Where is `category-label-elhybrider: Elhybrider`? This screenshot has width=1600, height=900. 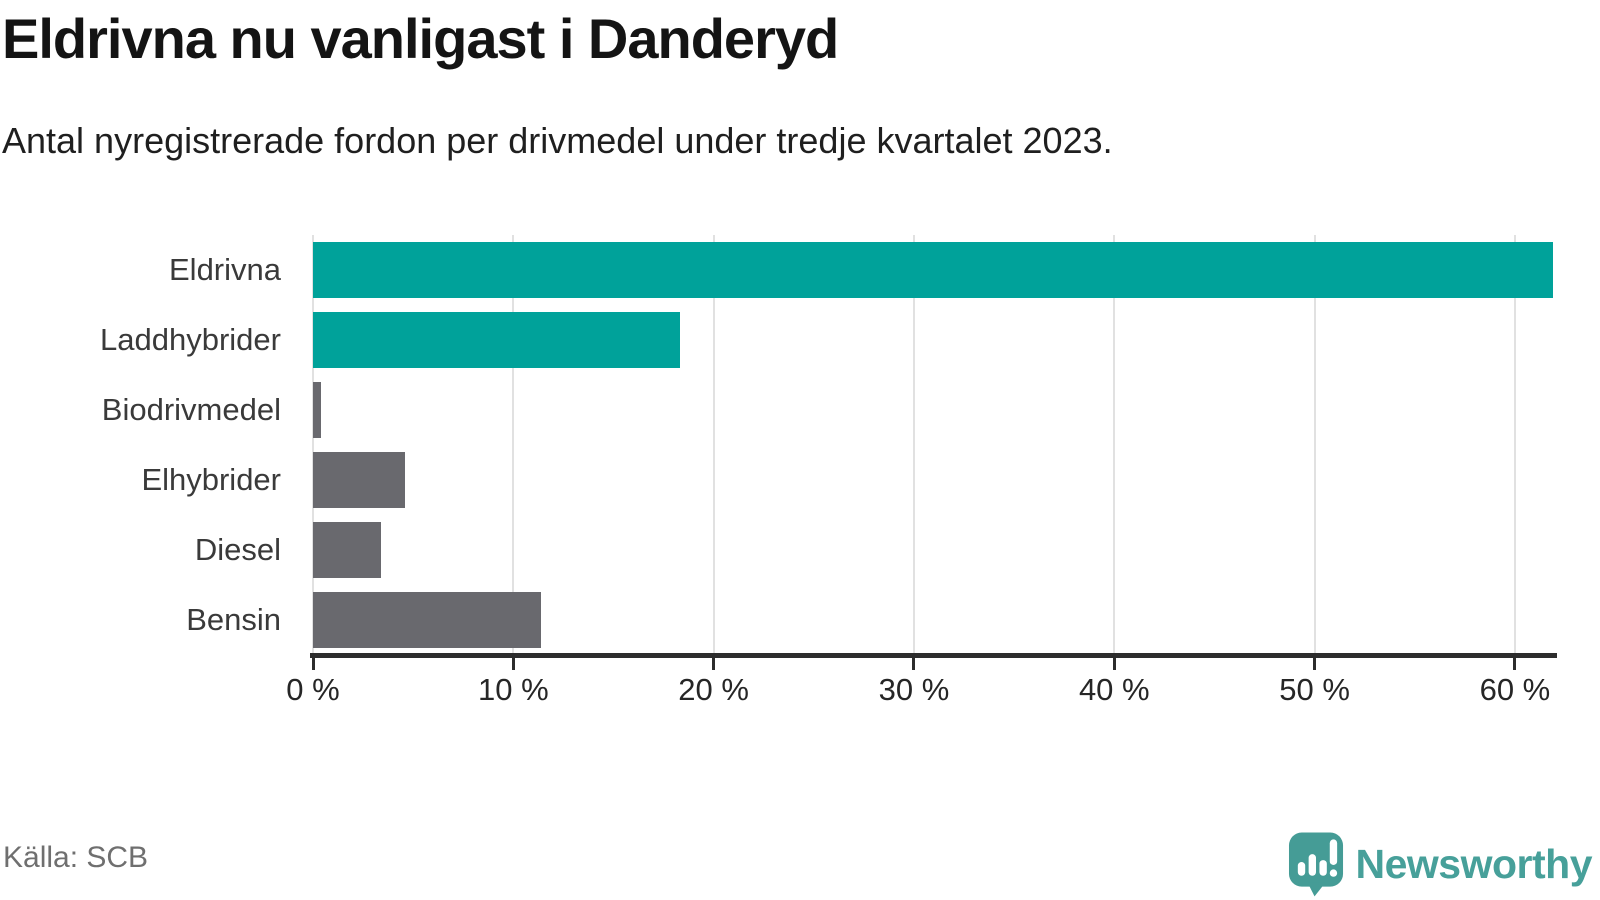 category-label-elhybrider: Elhybrider is located at coordinates (211, 479).